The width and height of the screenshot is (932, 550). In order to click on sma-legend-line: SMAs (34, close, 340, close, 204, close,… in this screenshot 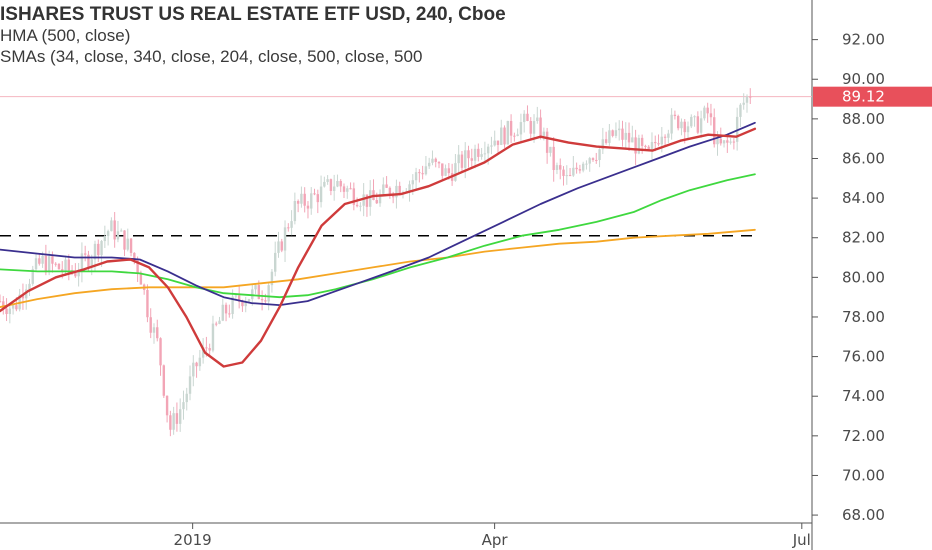, I will do `click(211, 56)`.